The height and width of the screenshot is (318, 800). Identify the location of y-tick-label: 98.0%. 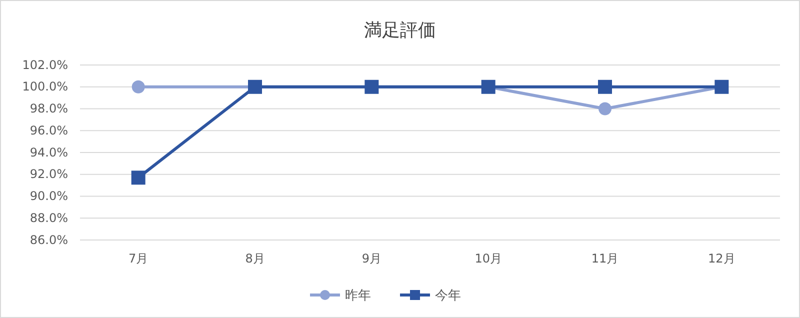
(49, 109).